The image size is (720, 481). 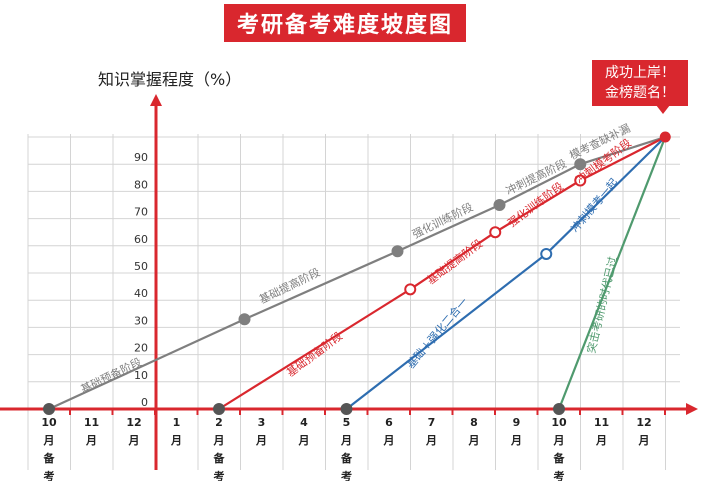 I want to click on y-tick-label: 10, so click(x=141, y=375).